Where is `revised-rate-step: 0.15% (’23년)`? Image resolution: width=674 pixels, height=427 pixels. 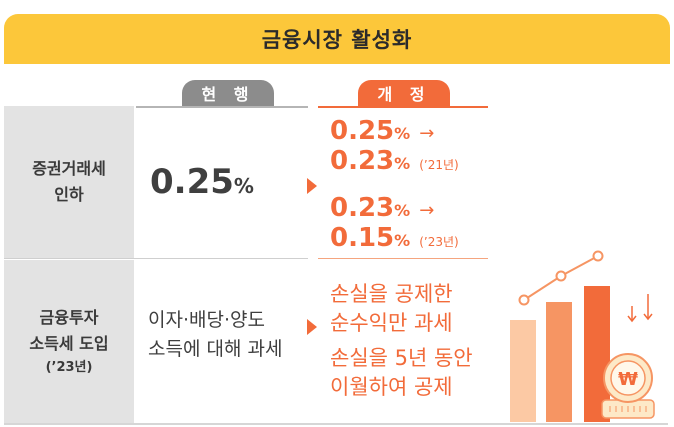
revised-rate-step: 0.15% (’23년) is located at coordinates (394, 240).